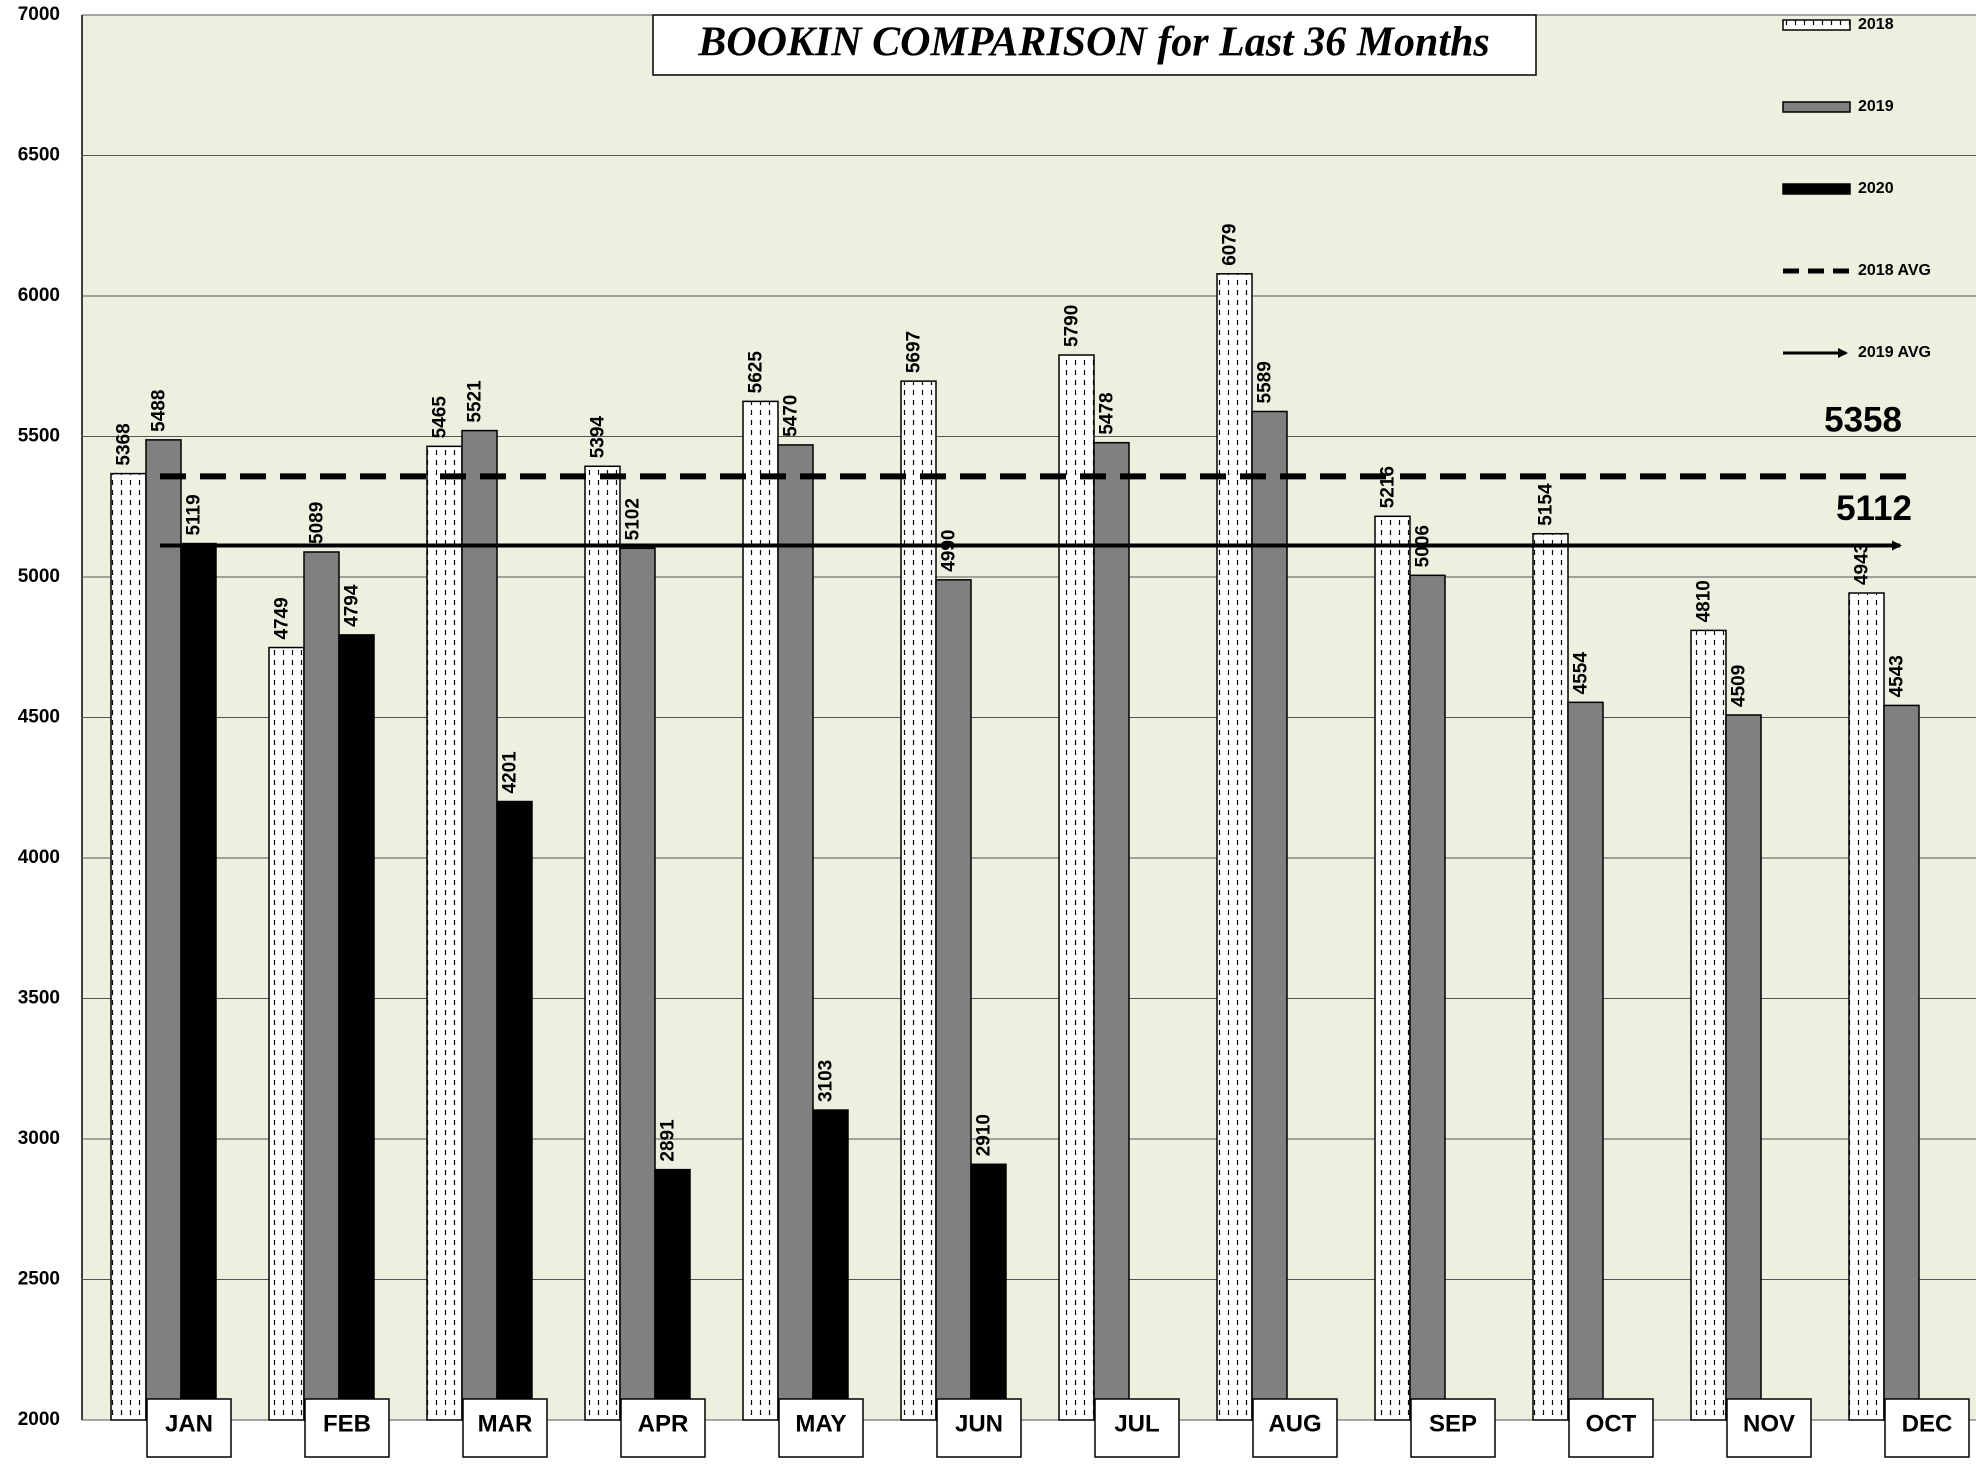  What do you see at coordinates (510, 772) in the screenshot?
I see `data-label: 4201` at bounding box center [510, 772].